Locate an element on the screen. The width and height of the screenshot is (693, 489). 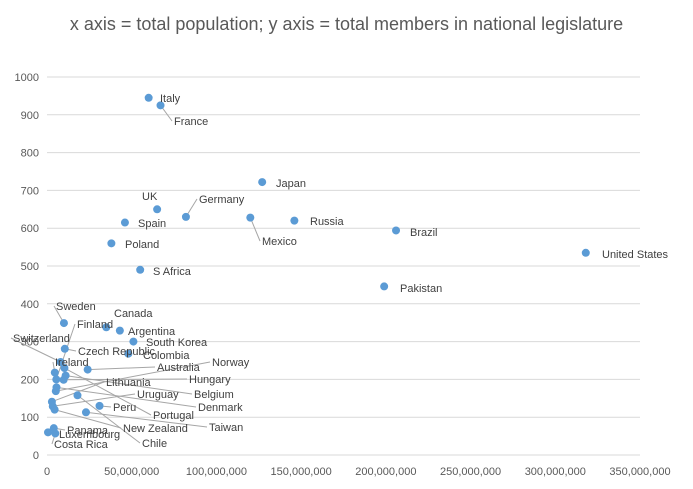
data-label: France is located at coordinates (191, 122).